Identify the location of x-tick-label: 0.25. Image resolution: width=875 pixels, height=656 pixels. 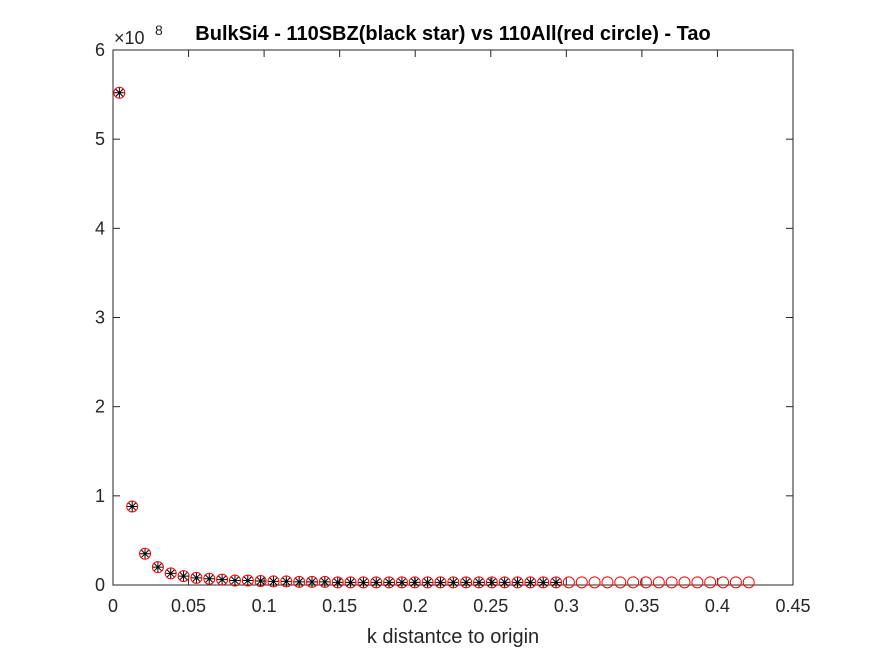
(490, 606).